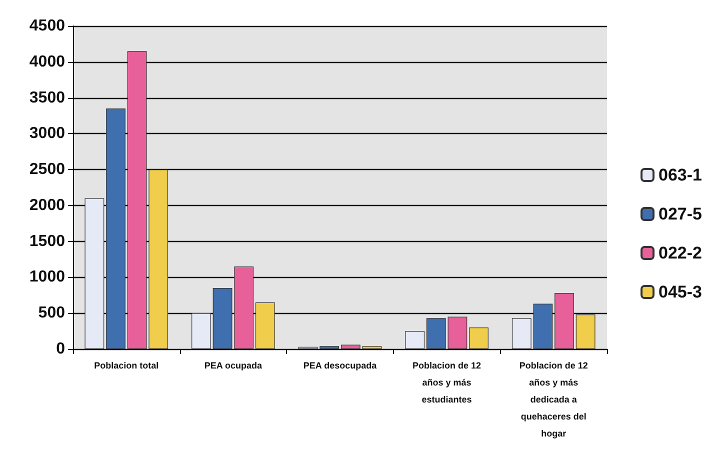  I want to click on legend-label: 045-3, so click(680, 292).